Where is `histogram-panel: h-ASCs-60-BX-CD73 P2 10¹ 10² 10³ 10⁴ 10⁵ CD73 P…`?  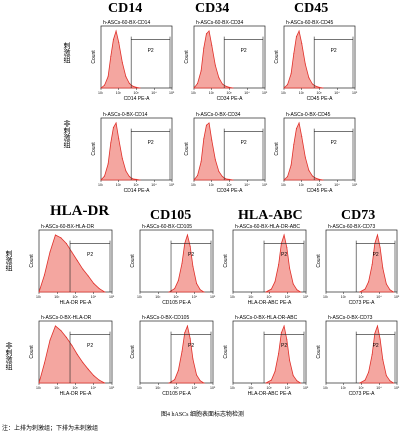
histogram-panel: h-ASCs-60-BX-CD73 P2 10¹ 10² 10³ 10⁴ 10⁵ CD73 P… is located at coordinates (358, 265).